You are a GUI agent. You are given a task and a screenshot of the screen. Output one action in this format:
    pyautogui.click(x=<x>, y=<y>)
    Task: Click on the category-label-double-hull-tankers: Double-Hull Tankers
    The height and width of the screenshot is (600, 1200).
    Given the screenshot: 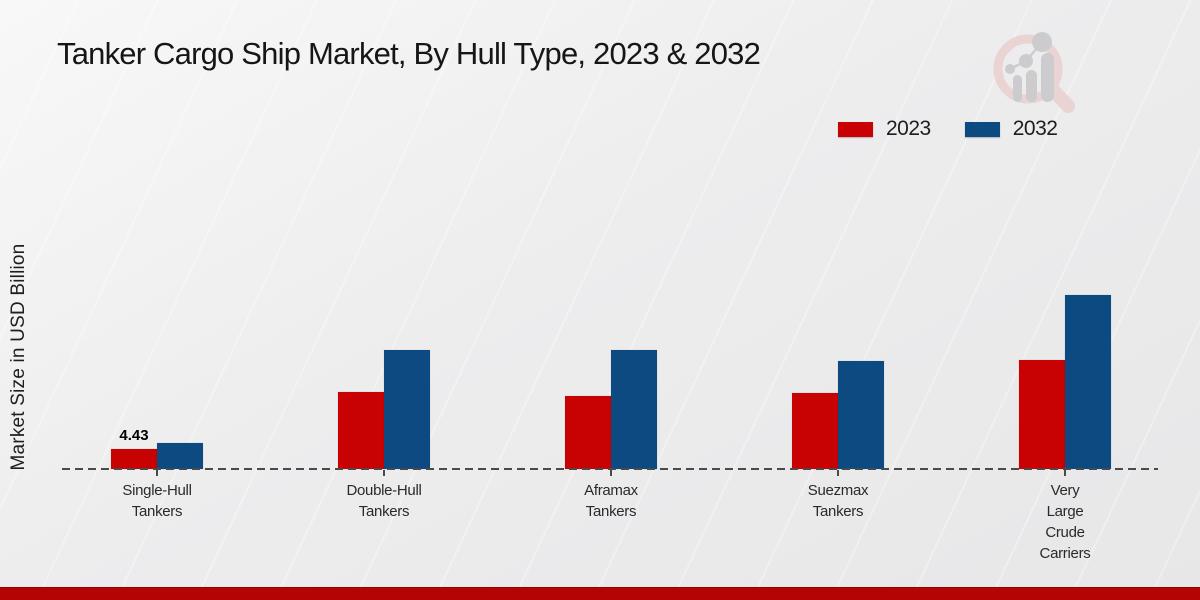 What is the action you would take?
    pyautogui.click(x=384, y=501)
    